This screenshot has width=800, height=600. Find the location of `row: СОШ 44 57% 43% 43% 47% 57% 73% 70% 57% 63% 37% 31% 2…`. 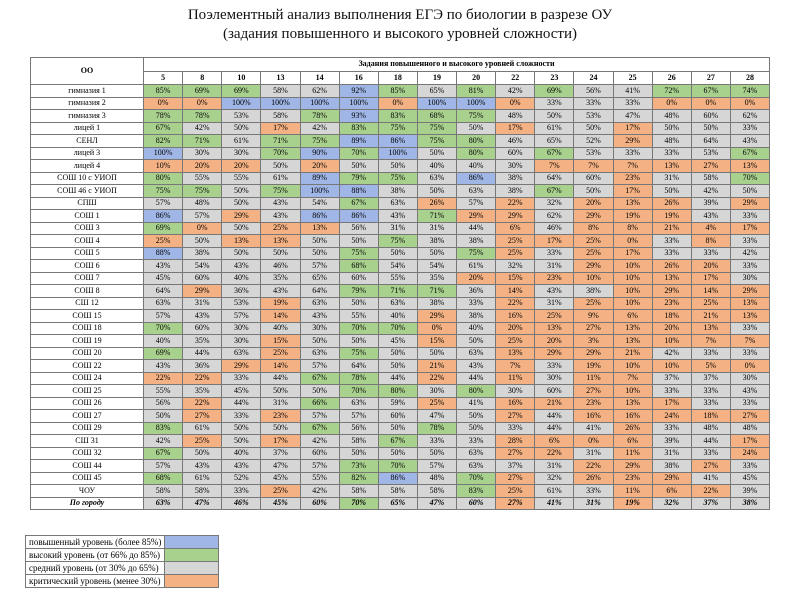

row: СОШ 44 57% 43% 43% 47% 57% 73% 70% 57% 63% 37% 31% 2… is located at coordinates (400, 466).